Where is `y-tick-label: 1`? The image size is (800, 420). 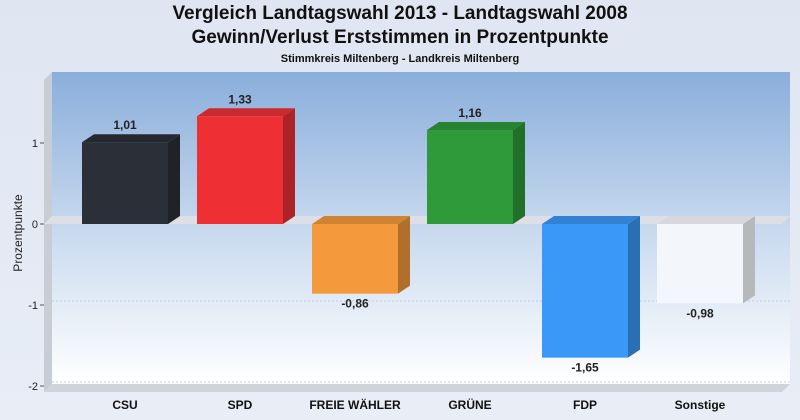
y-tick-label: 1 is located at coordinates (35, 144).